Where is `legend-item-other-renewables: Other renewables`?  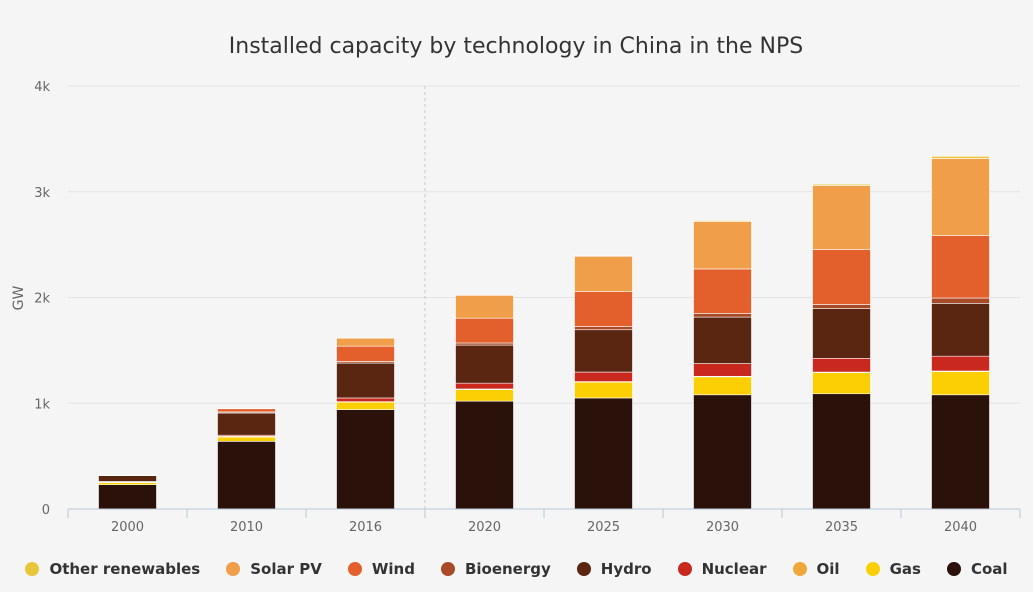
legend-item-other-renewables: Other renewables is located at coordinates (112, 569).